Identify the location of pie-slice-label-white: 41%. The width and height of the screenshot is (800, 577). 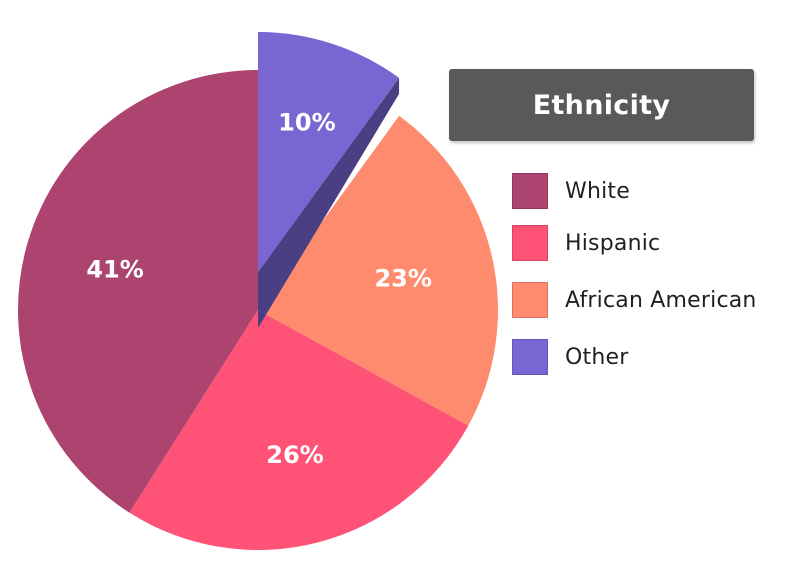
(114, 270).